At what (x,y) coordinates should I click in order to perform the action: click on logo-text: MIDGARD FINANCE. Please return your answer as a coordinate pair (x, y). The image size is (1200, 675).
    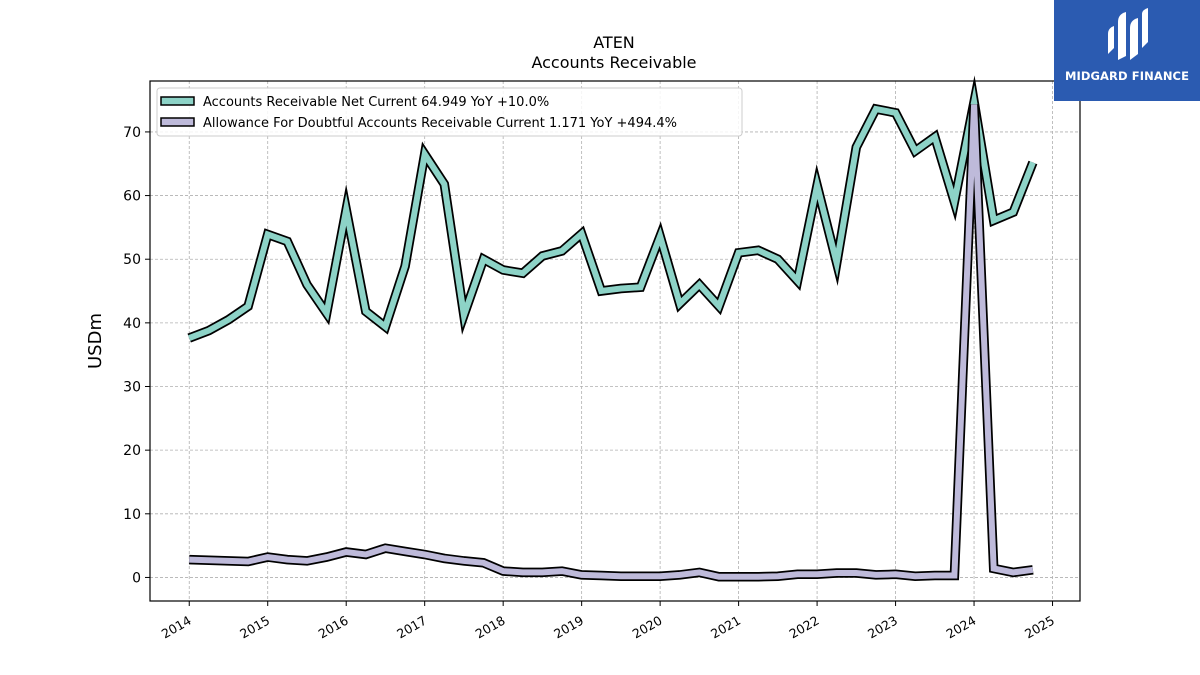
    Looking at the image, I should click on (1127, 76).